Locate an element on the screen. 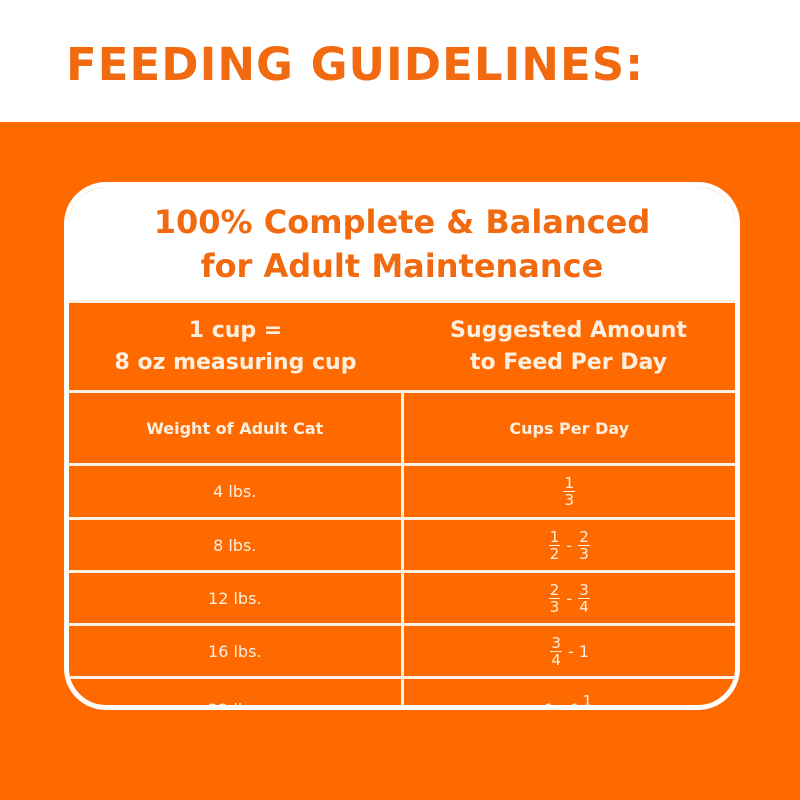 The image size is (800, 800). cups-value: 1 - 114 is located at coordinates (569, 701).